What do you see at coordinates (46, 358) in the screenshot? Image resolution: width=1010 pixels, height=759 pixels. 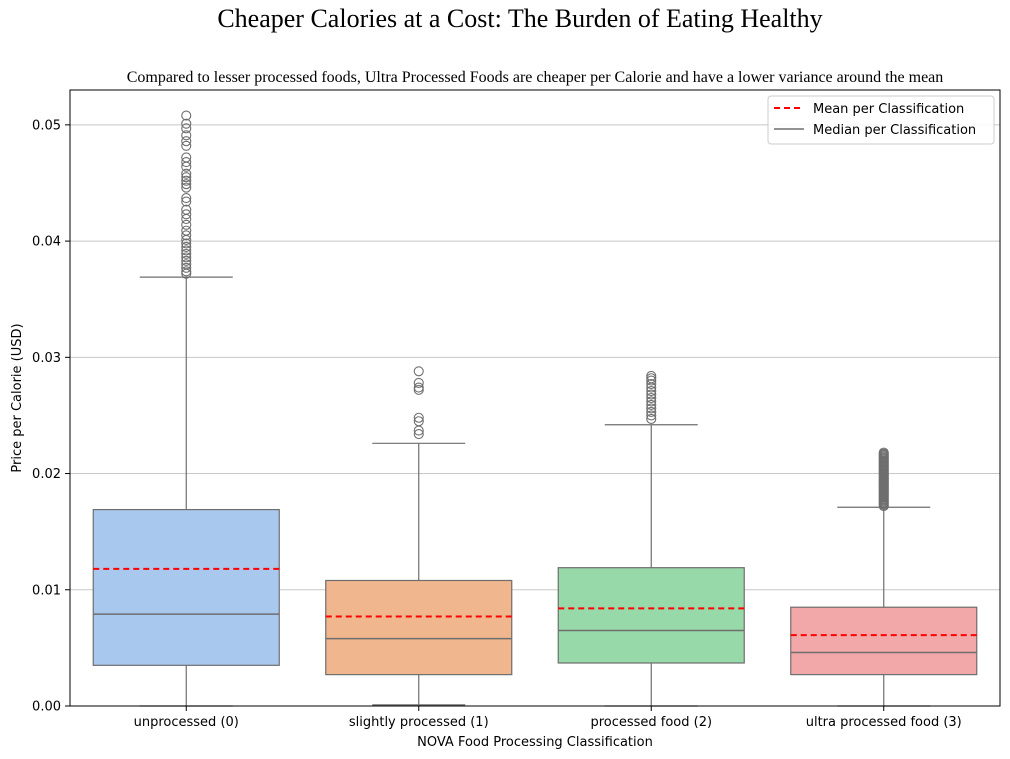 I see `y-tick-label: 0.03` at bounding box center [46, 358].